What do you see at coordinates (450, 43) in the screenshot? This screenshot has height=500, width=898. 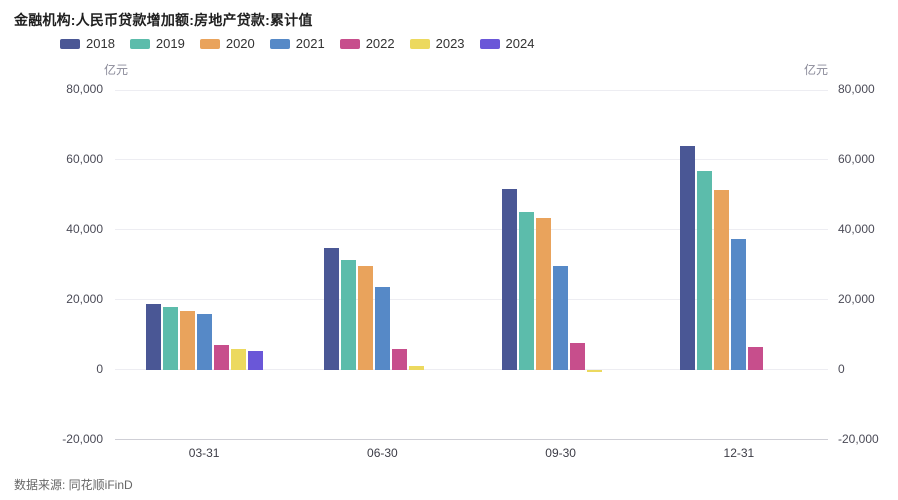 I see `legend-label: 2023` at bounding box center [450, 43].